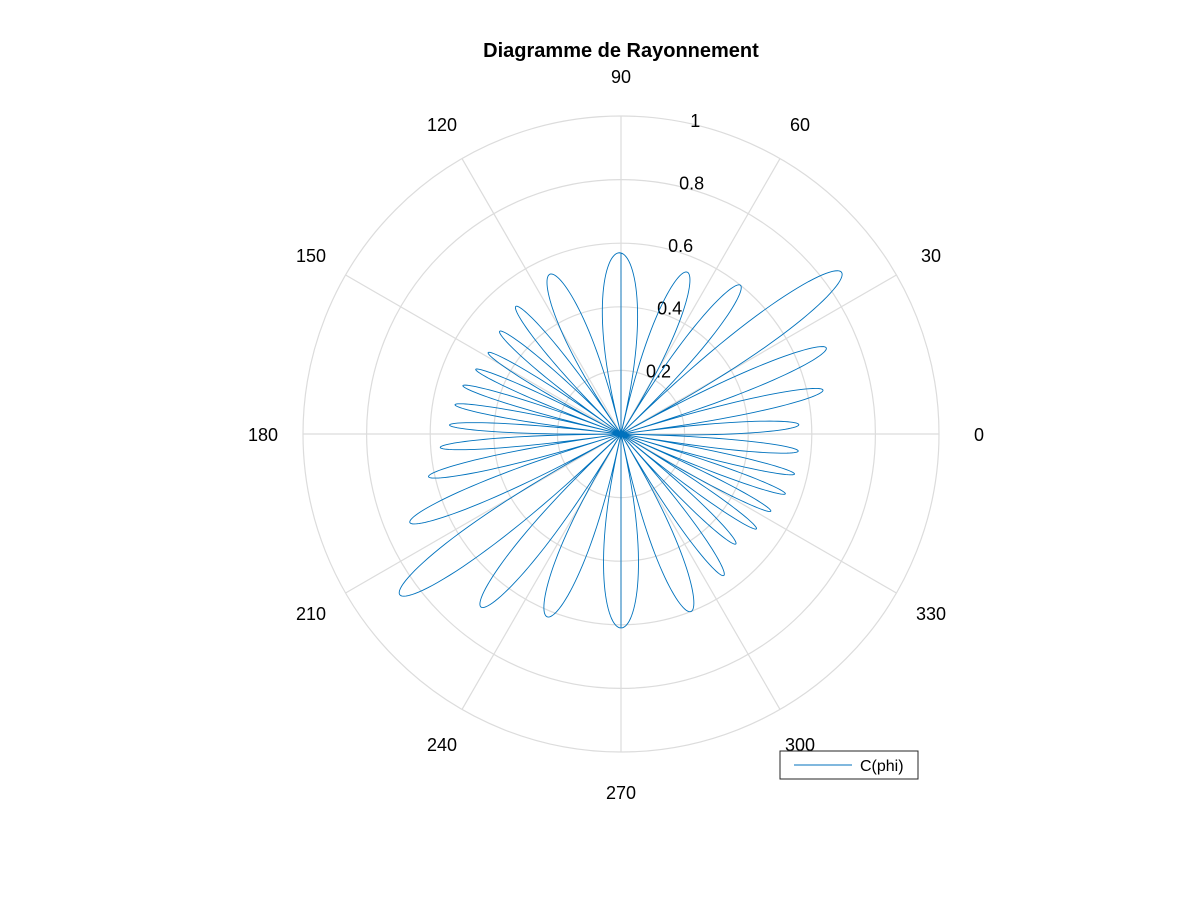 The width and height of the screenshot is (1200, 900). What do you see at coordinates (311, 256) in the screenshot?
I see `angle-tick-label-150: 150` at bounding box center [311, 256].